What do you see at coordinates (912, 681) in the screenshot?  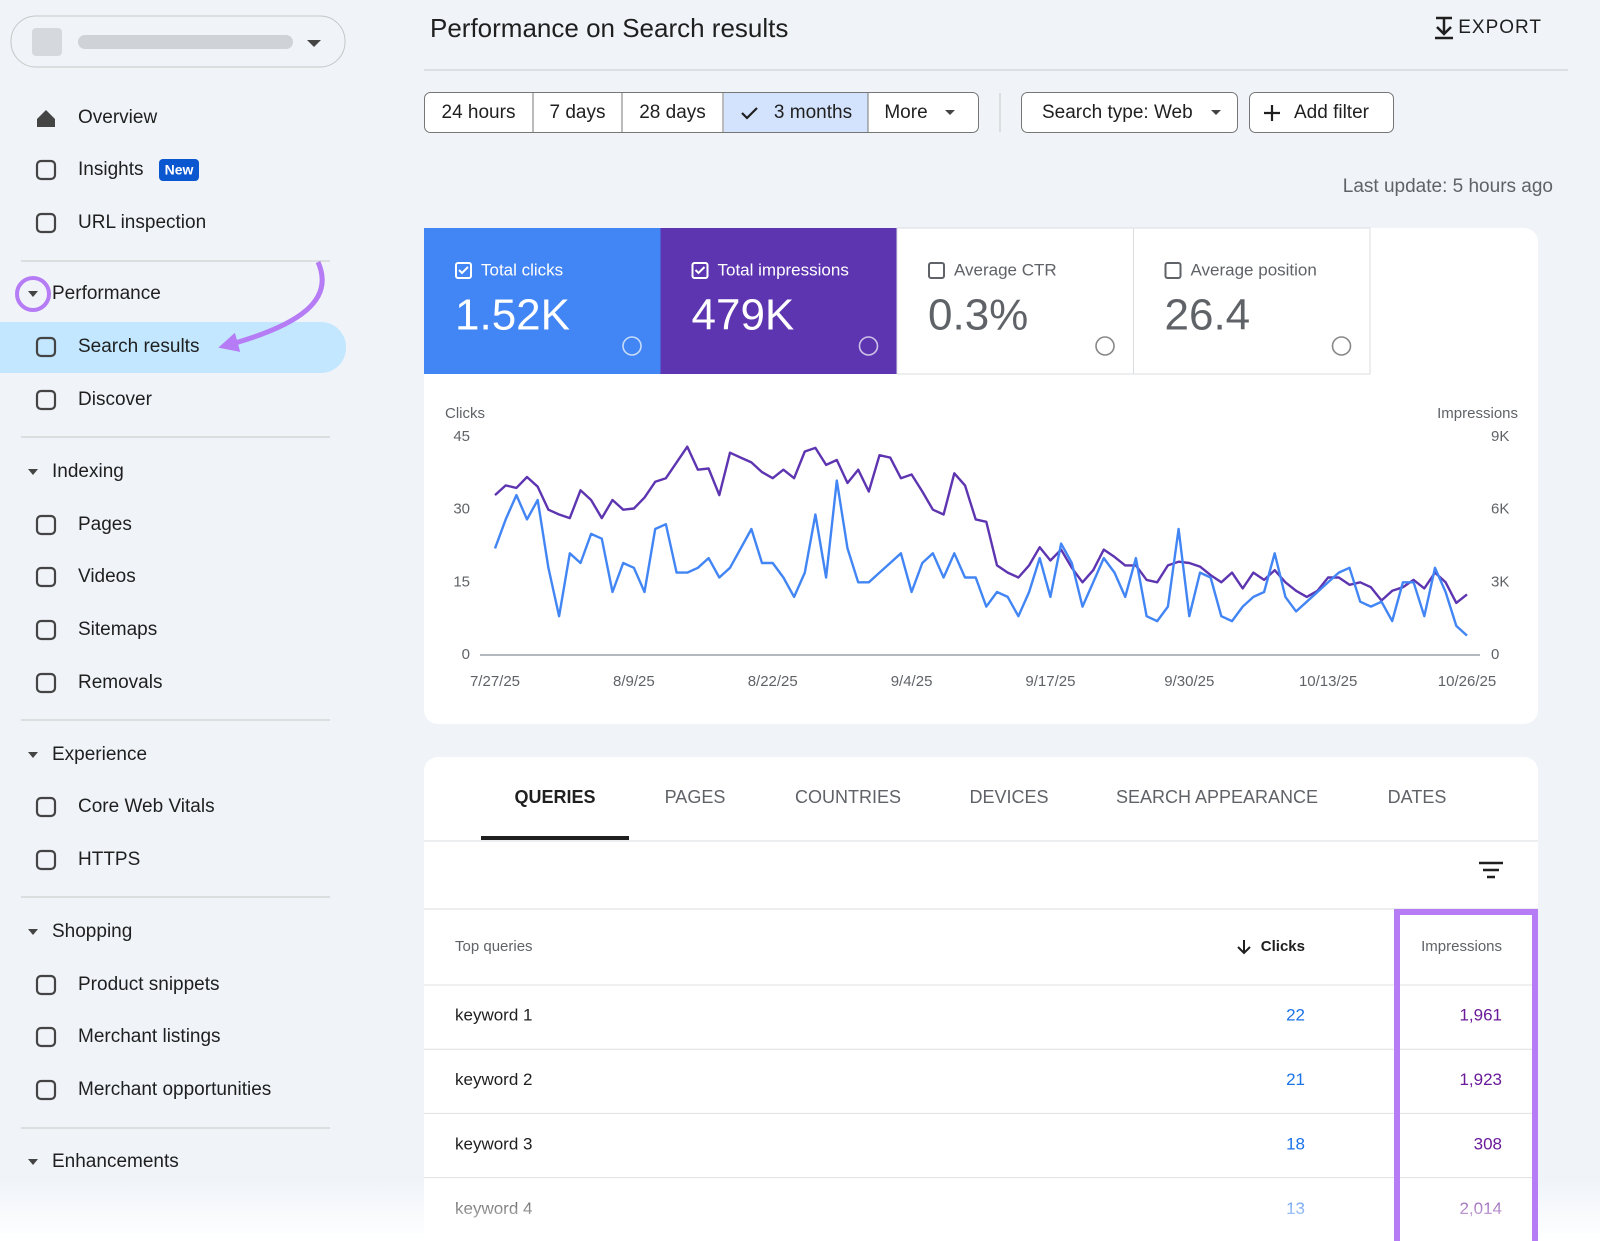 I see `x-tick-label: 9/4/25` at bounding box center [912, 681].